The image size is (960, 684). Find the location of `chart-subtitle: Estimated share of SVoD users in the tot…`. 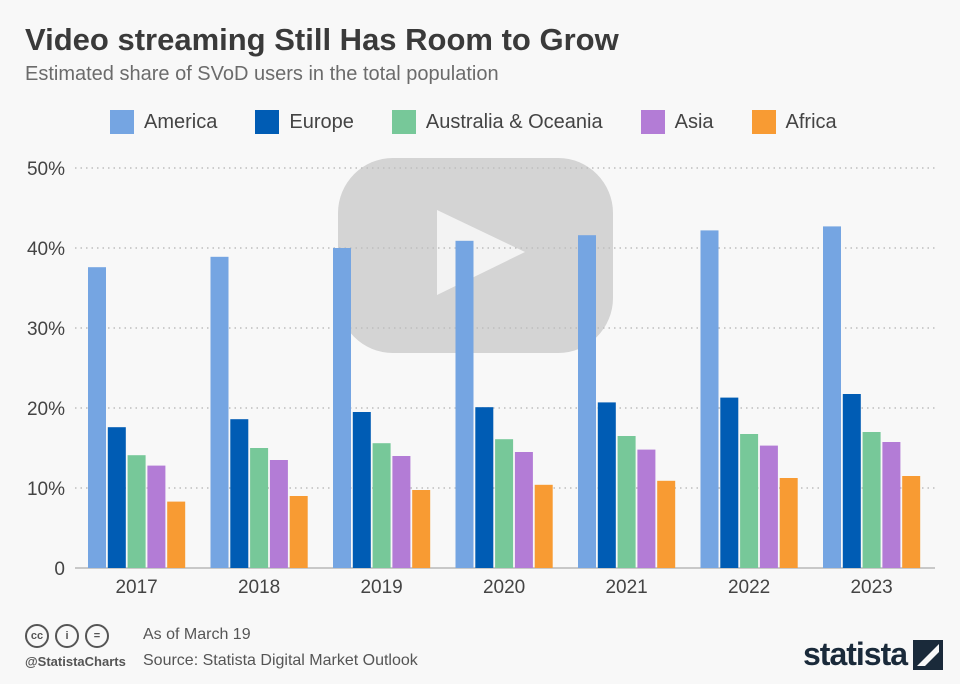

chart-subtitle: Estimated share of SVoD users in the tot… is located at coordinates (262, 74).